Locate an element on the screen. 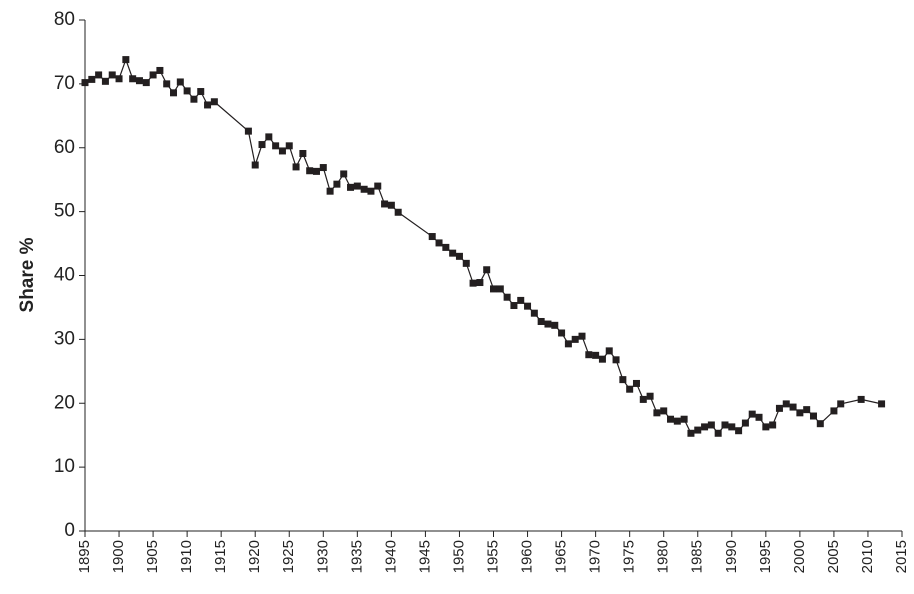  x-tick-label: 1970 is located at coordinates (595, 556).